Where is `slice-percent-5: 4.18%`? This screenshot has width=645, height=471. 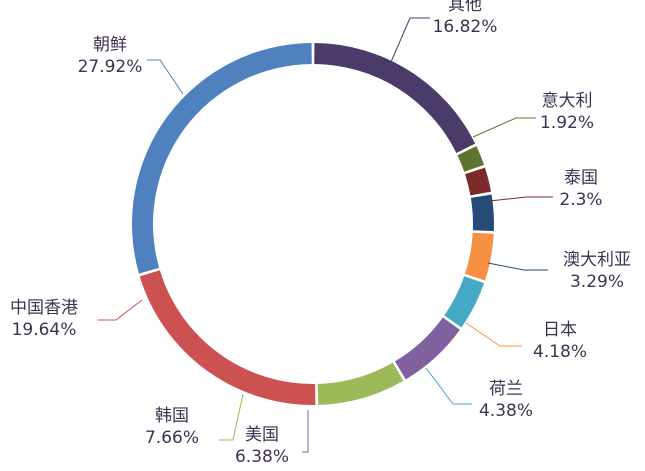 slice-percent-5: 4.18% is located at coordinates (560, 352).